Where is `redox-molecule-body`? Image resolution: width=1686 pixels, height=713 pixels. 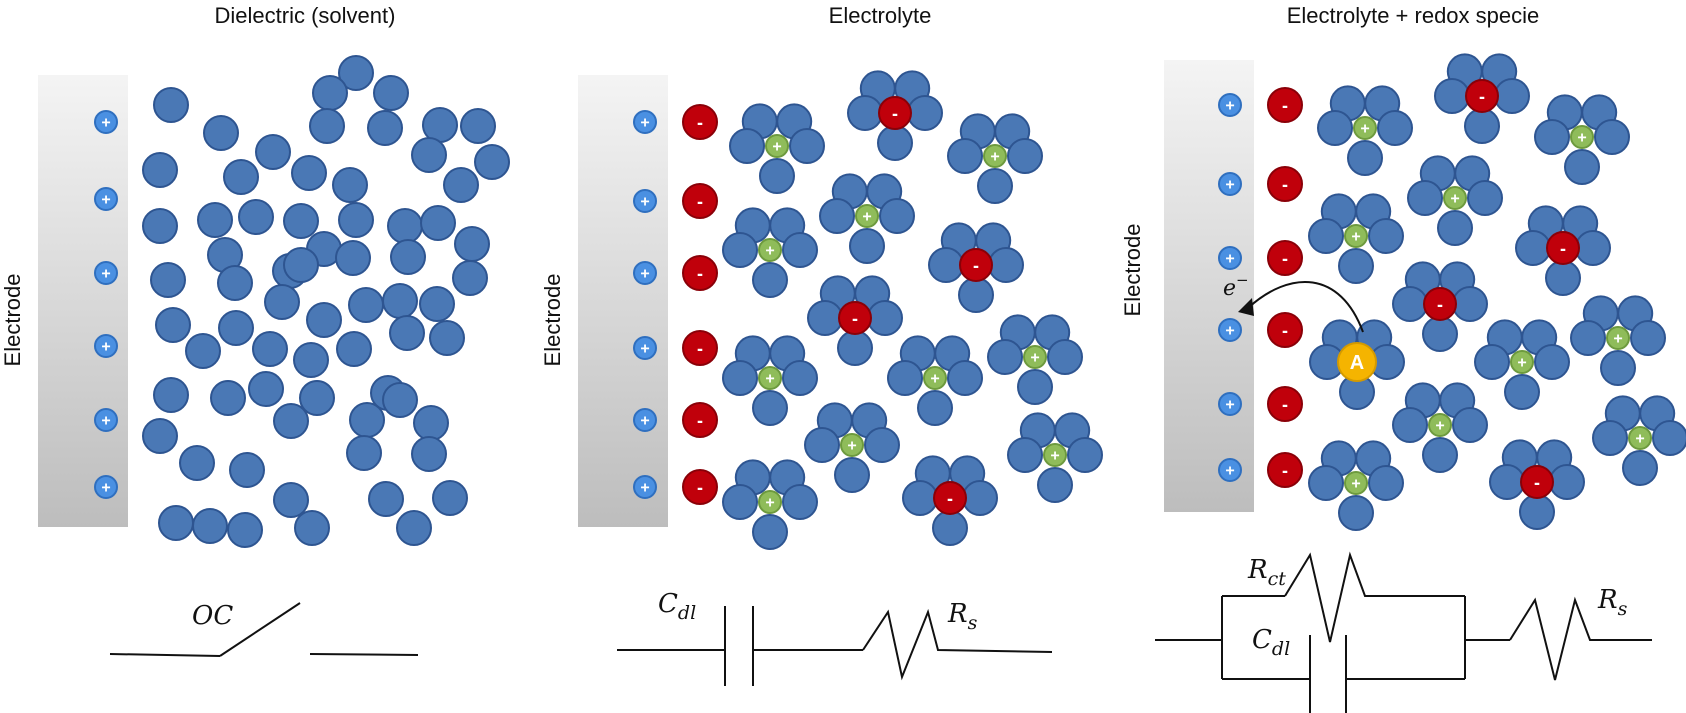
redox-molecule-body is located at coordinates (1357, 362).